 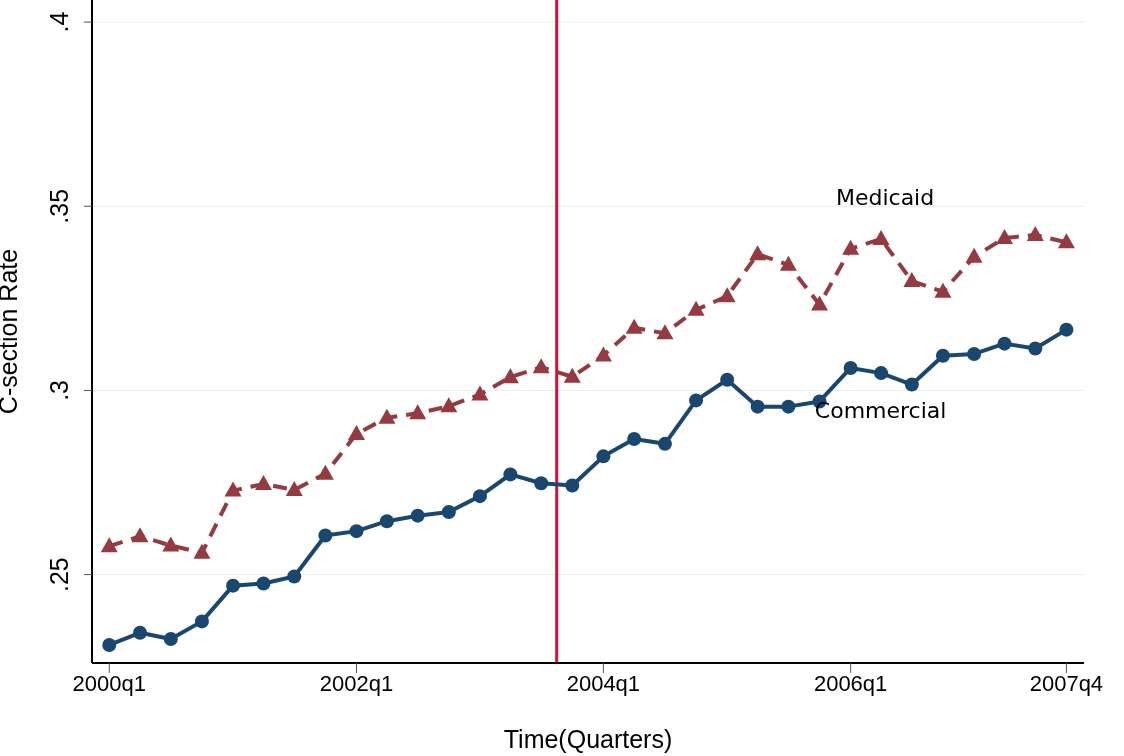 What do you see at coordinates (59, 390) in the screenshot?
I see `y-tick-label: .3` at bounding box center [59, 390].